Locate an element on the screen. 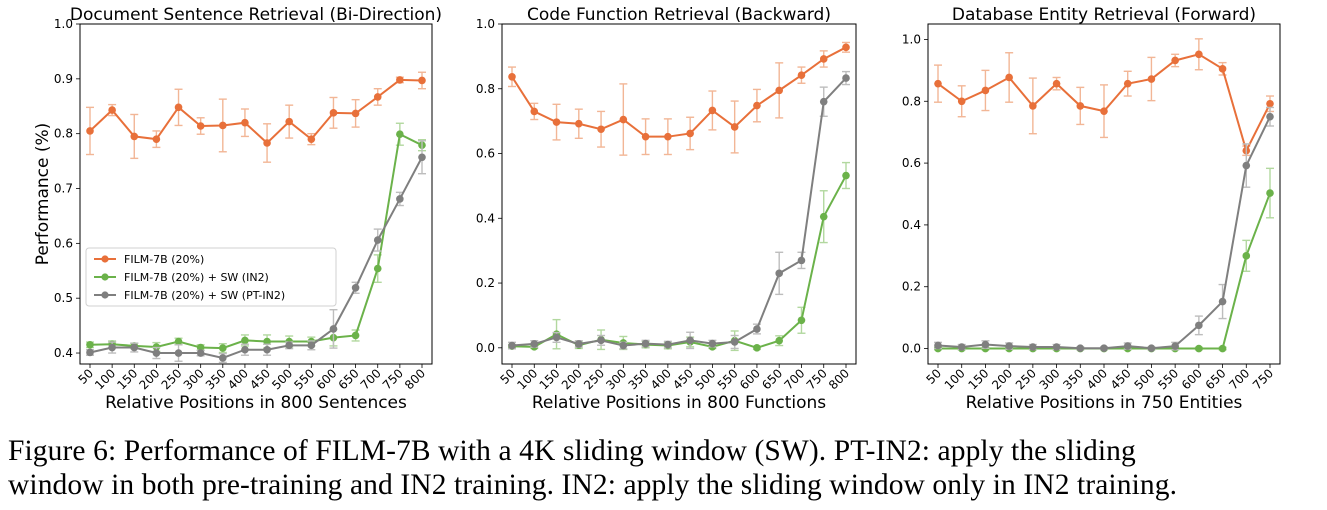 The image size is (1327, 510). x-tick-label: 400 is located at coordinates (238, 379).